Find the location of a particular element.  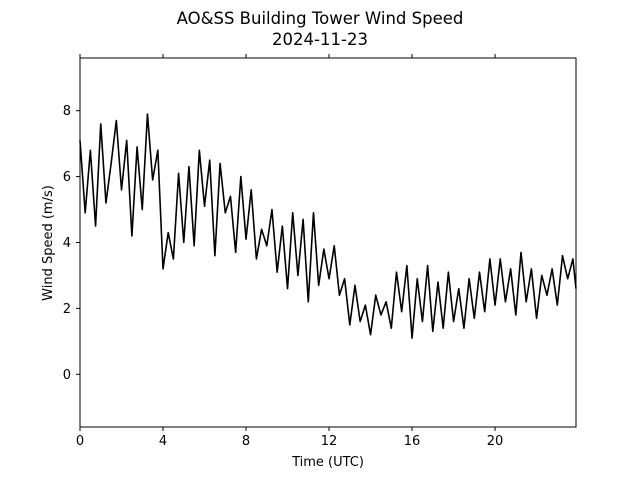

y-tick-label: 4 is located at coordinates (67, 243).